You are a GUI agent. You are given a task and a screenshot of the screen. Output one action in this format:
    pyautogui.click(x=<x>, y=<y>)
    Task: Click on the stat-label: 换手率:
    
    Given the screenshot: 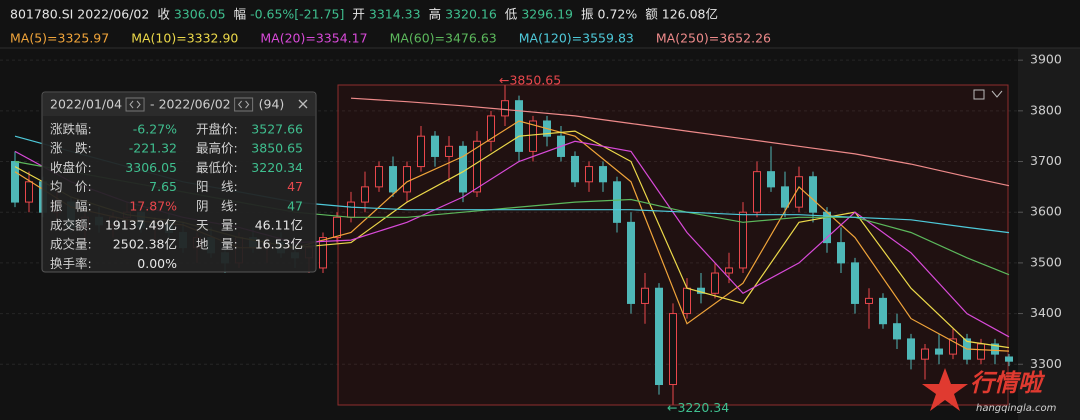 What is the action you would take?
    pyautogui.click(x=71, y=263)
    